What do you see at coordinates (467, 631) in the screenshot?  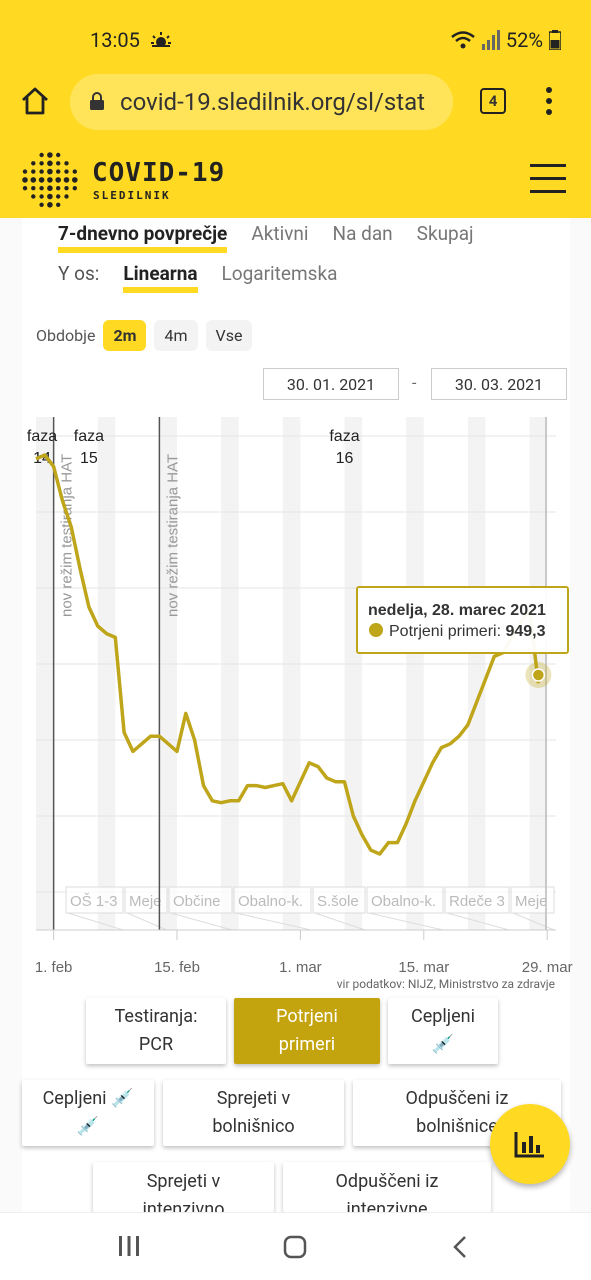 I see `tooltip-value: Potrjeni primeri: 949,3` at bounding box center [467, 631].